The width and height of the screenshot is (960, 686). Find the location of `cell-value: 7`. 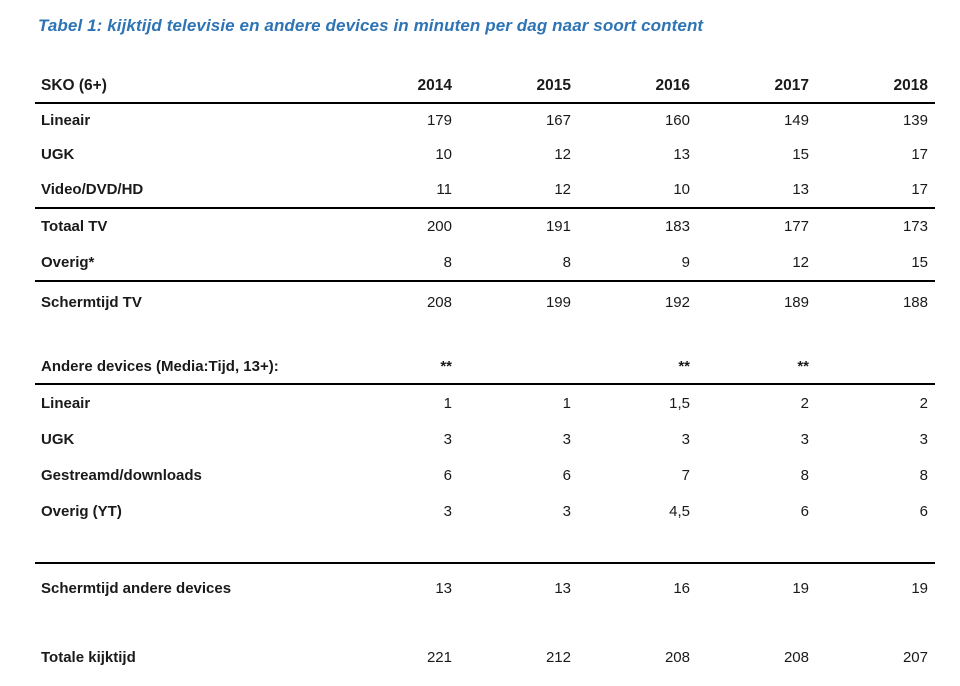

cell-value: 7 is located at coordinates (685, 475).